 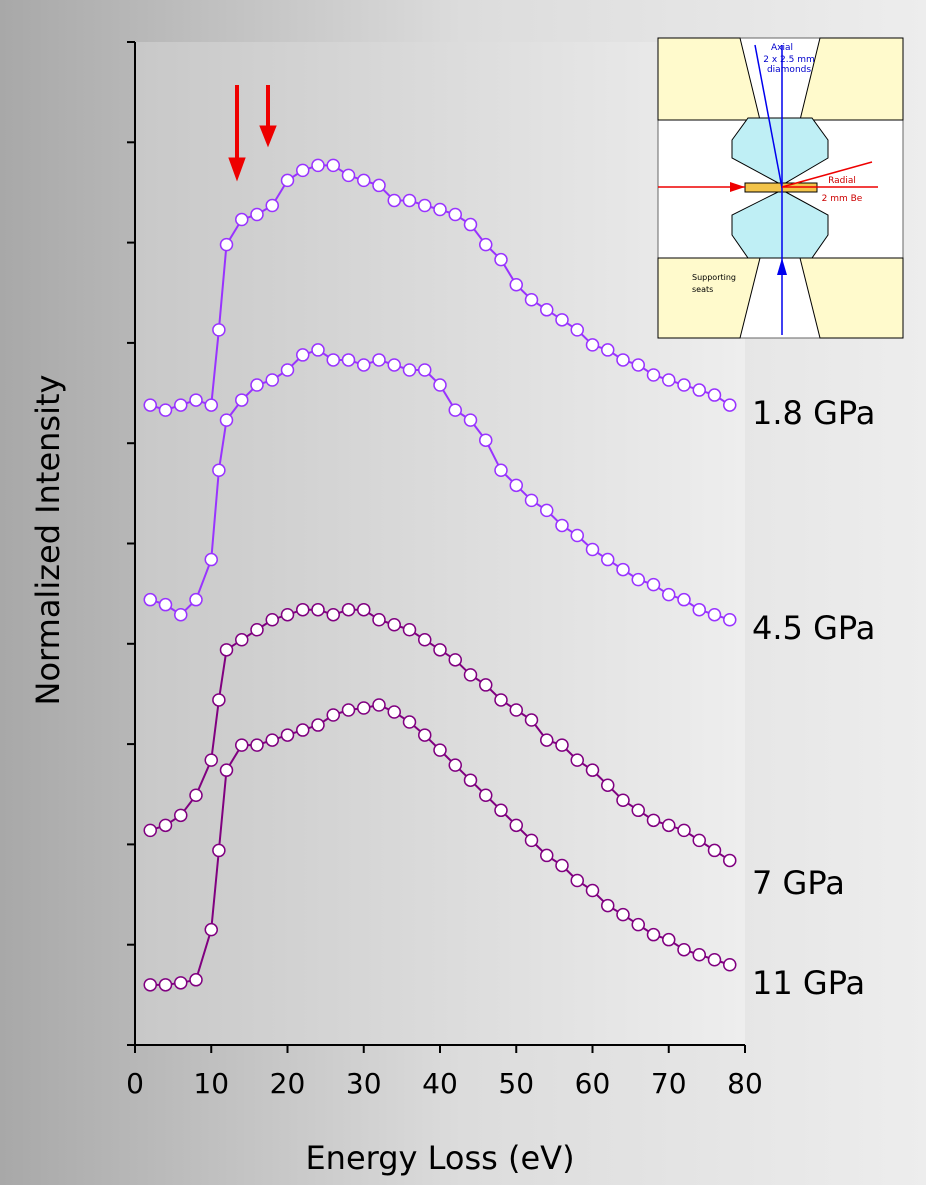 What do you see at coordinates (440, 1083) in the screenshot?
I see `x-tick-label: 40` at bounding box center [440, 1083].